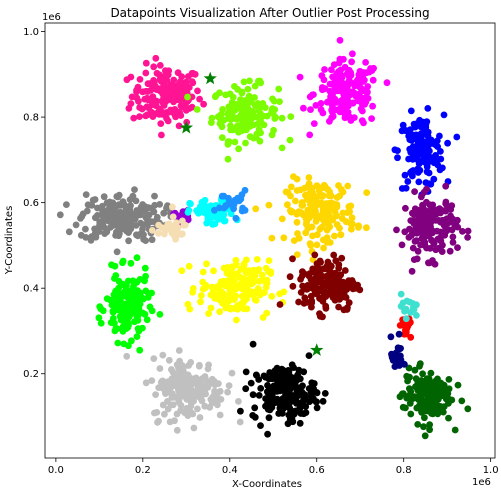  I want to click on y-offset-label: 1e6, so click(51, 17).